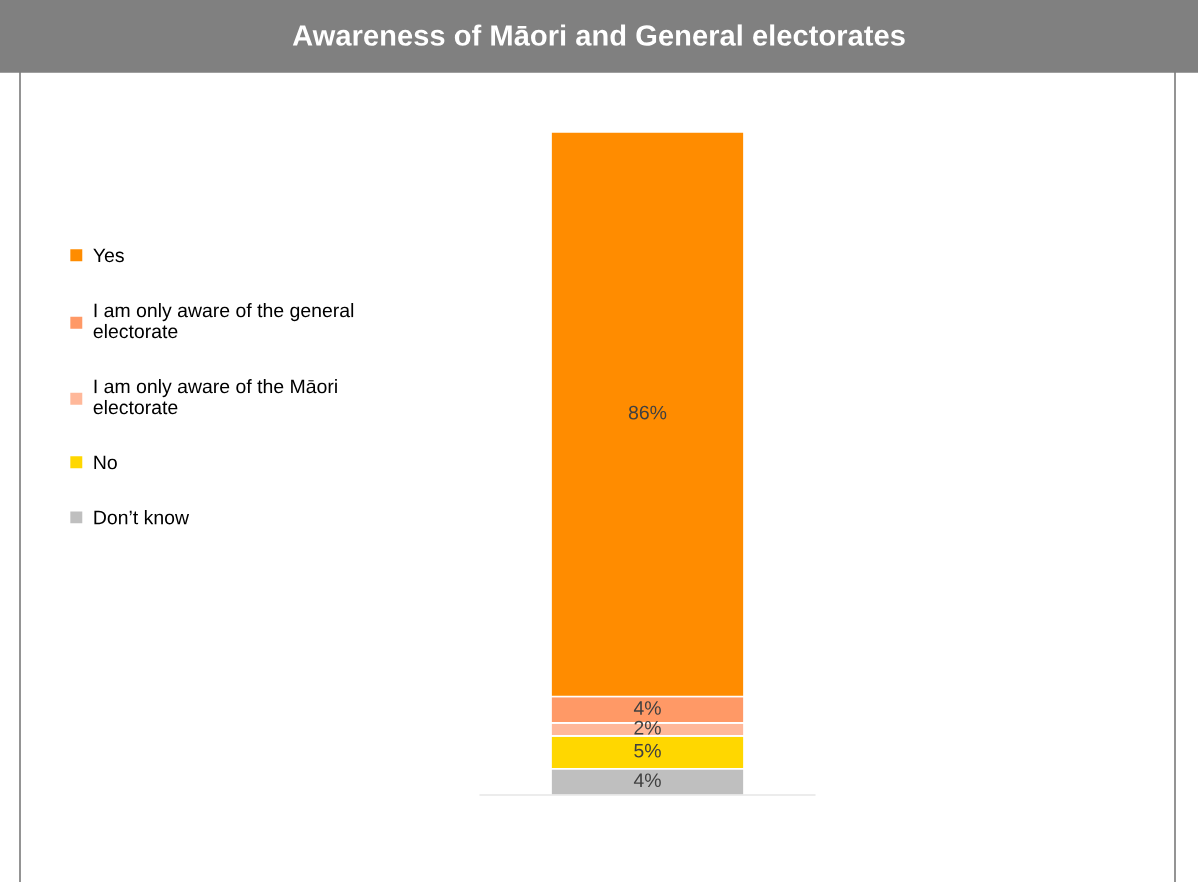 Image resolution: width=1198 pixels, height=882 pixels. Describe the element at coordinates (223, 321) in the screenshot. I see `legend-label: I am only aware of the general electorate` at that location.